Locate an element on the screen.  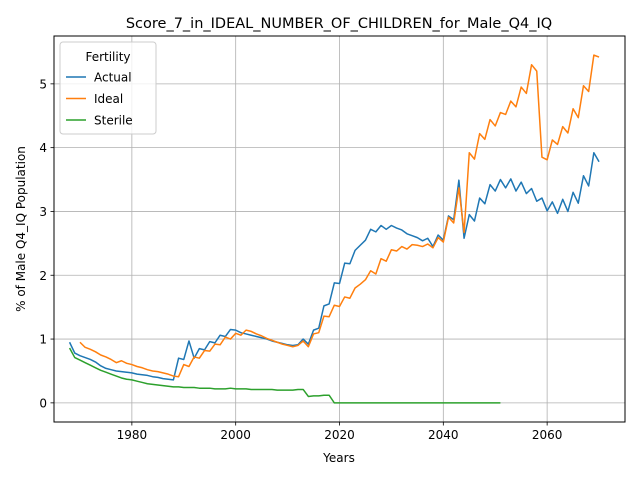
y-tick-label: 3 is located at coordinates (43, 212).